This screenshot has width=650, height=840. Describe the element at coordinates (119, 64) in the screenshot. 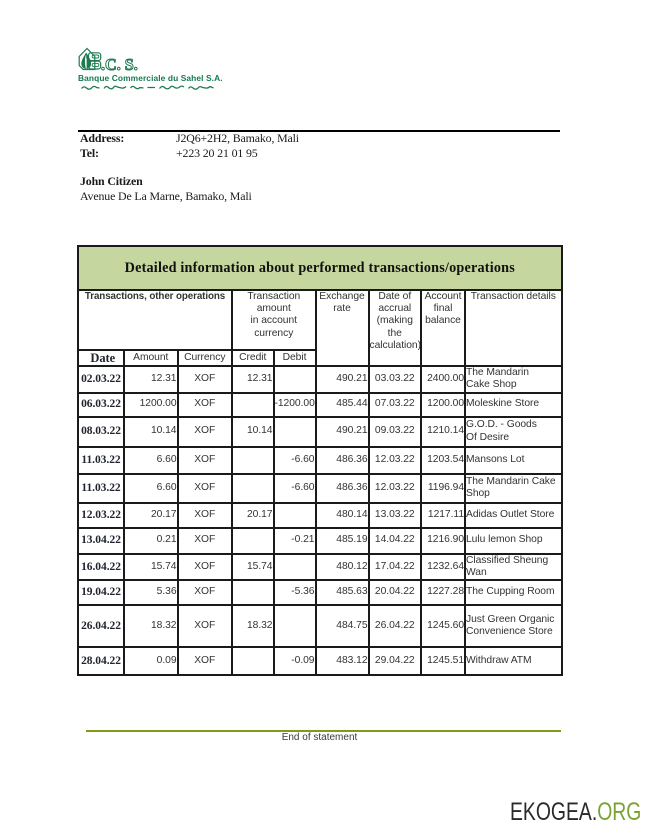

I see `svg-text: .C. S.` at that location.